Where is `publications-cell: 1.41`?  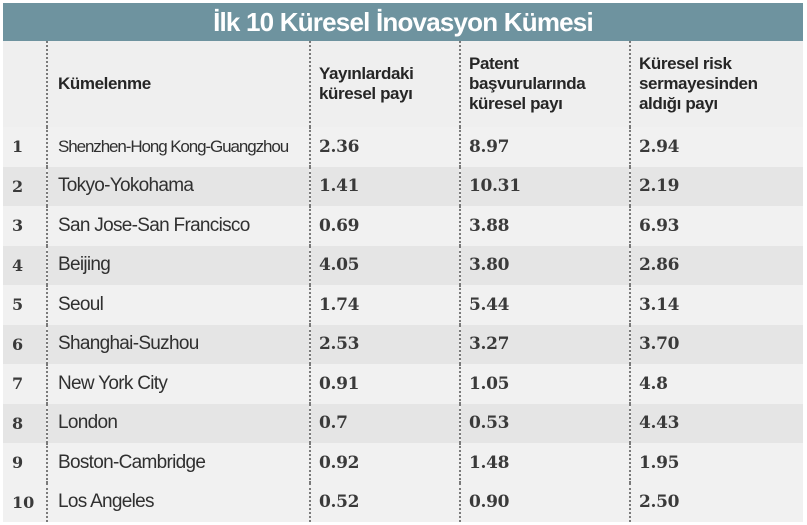
publications-cell: 1.41 is located at coordinates (384, 186).